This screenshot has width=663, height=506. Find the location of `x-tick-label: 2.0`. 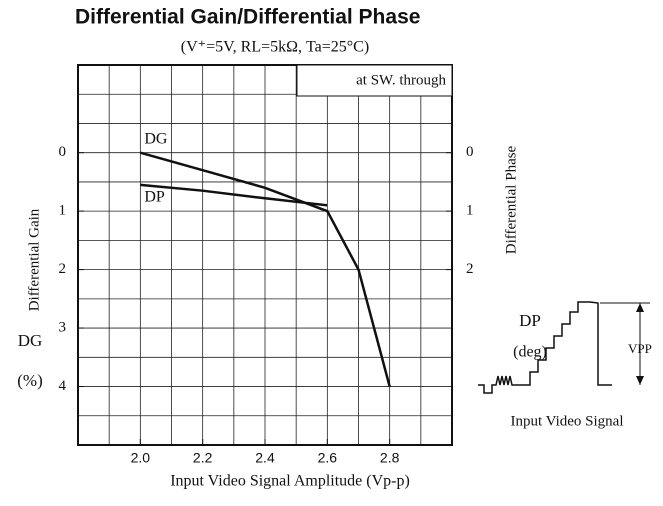

x-tick-label: 2.0 is located at coordinates (141, 458).